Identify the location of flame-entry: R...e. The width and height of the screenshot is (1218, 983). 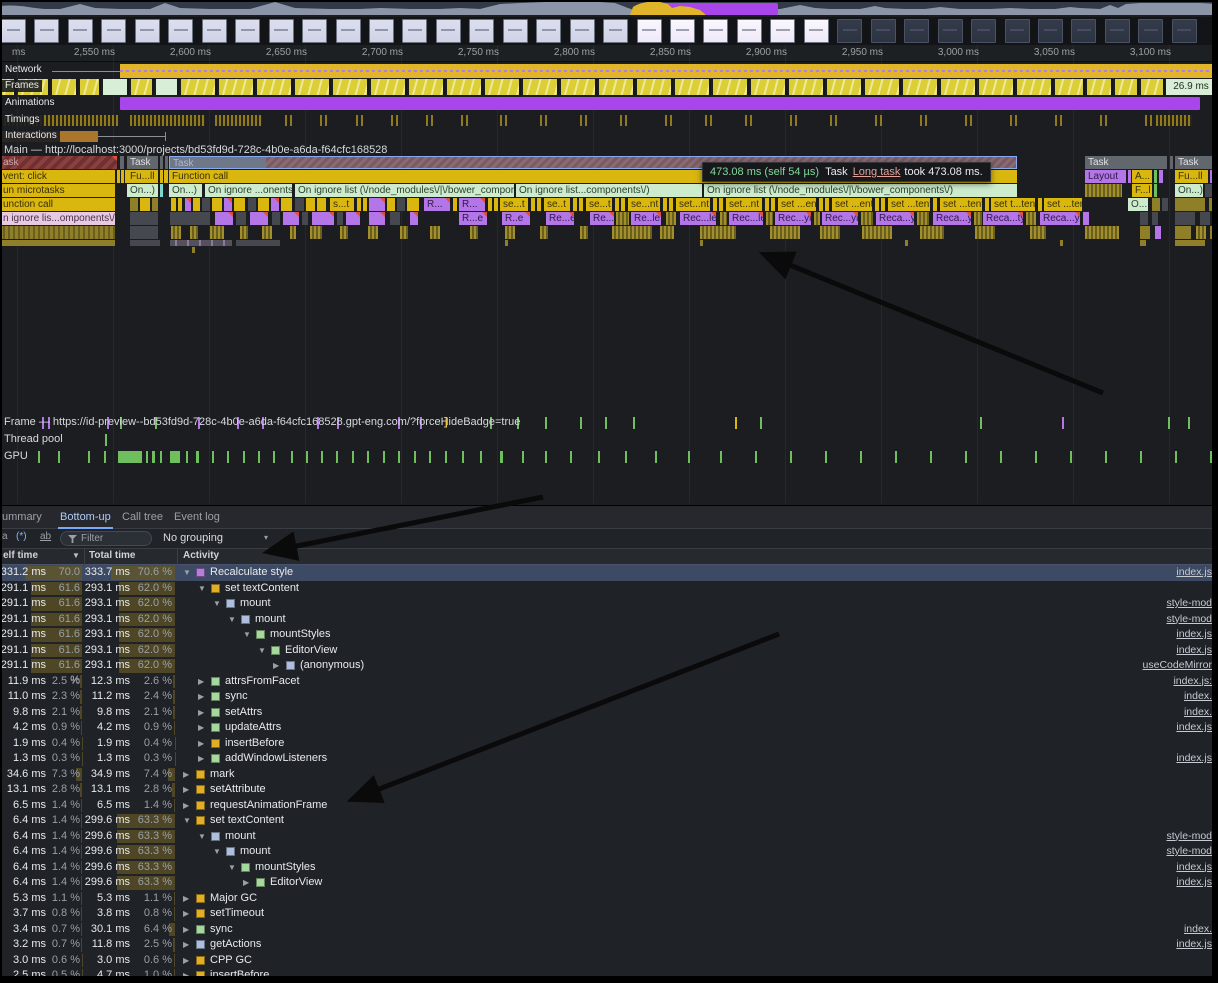
(473, 218).